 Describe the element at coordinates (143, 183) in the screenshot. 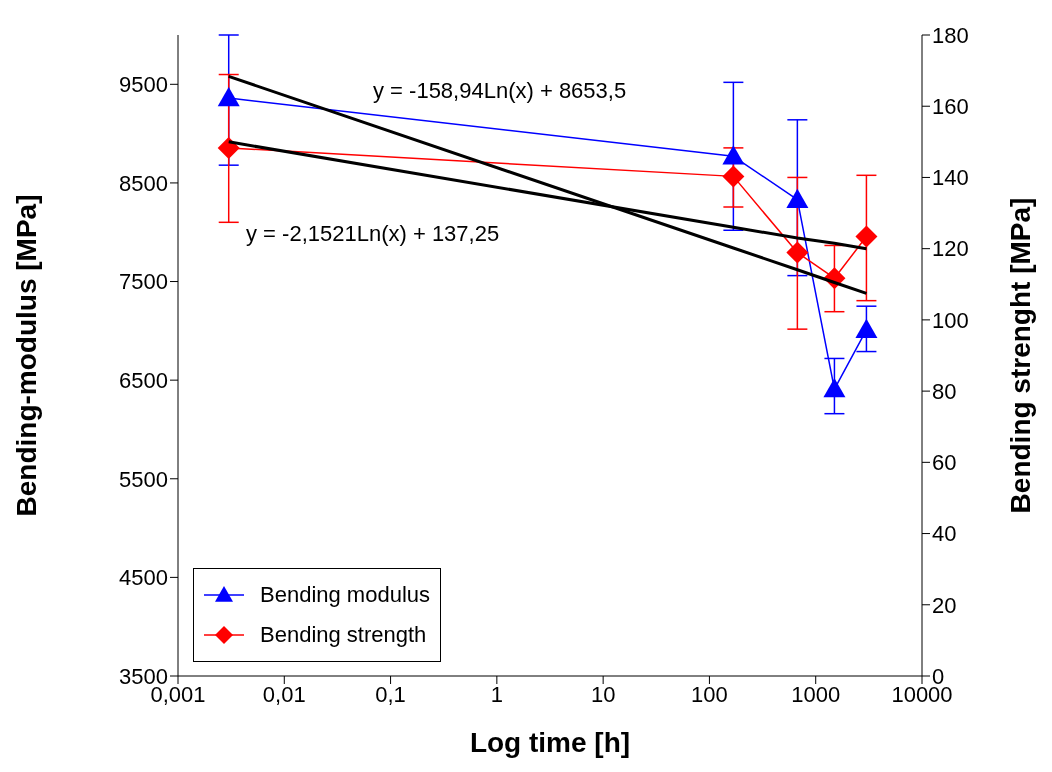

I see `y-tick-label: 8500` at that location.